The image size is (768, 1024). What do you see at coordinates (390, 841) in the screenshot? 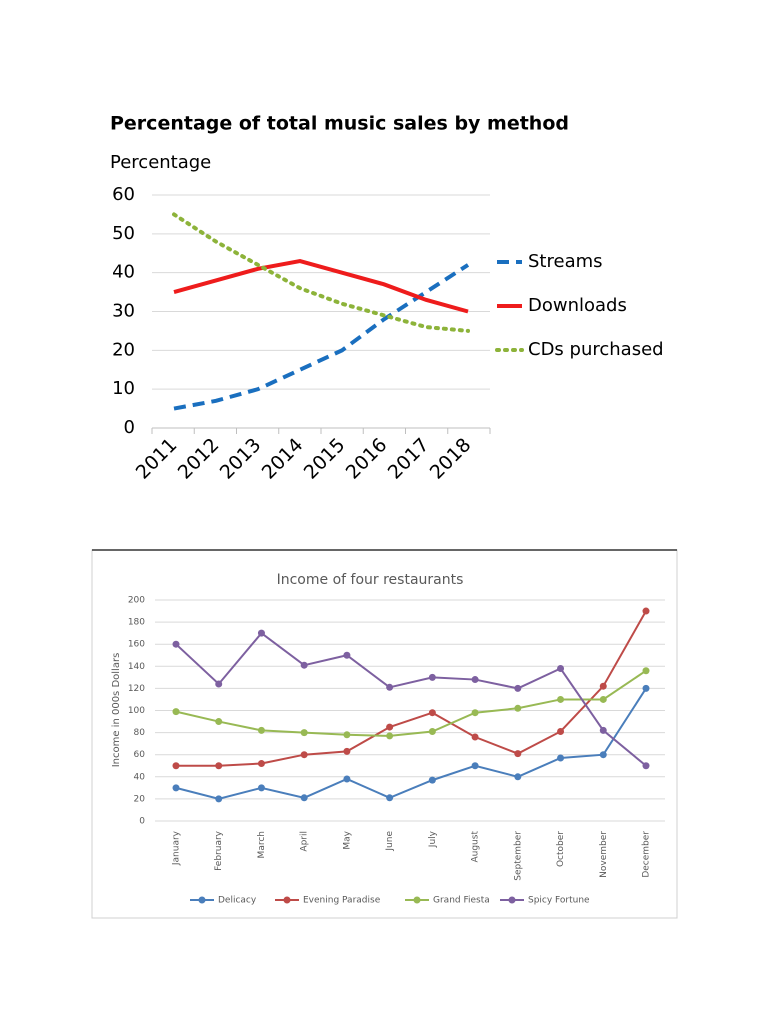
I see `x-tick-label: June` at bounding box center [390, 841].